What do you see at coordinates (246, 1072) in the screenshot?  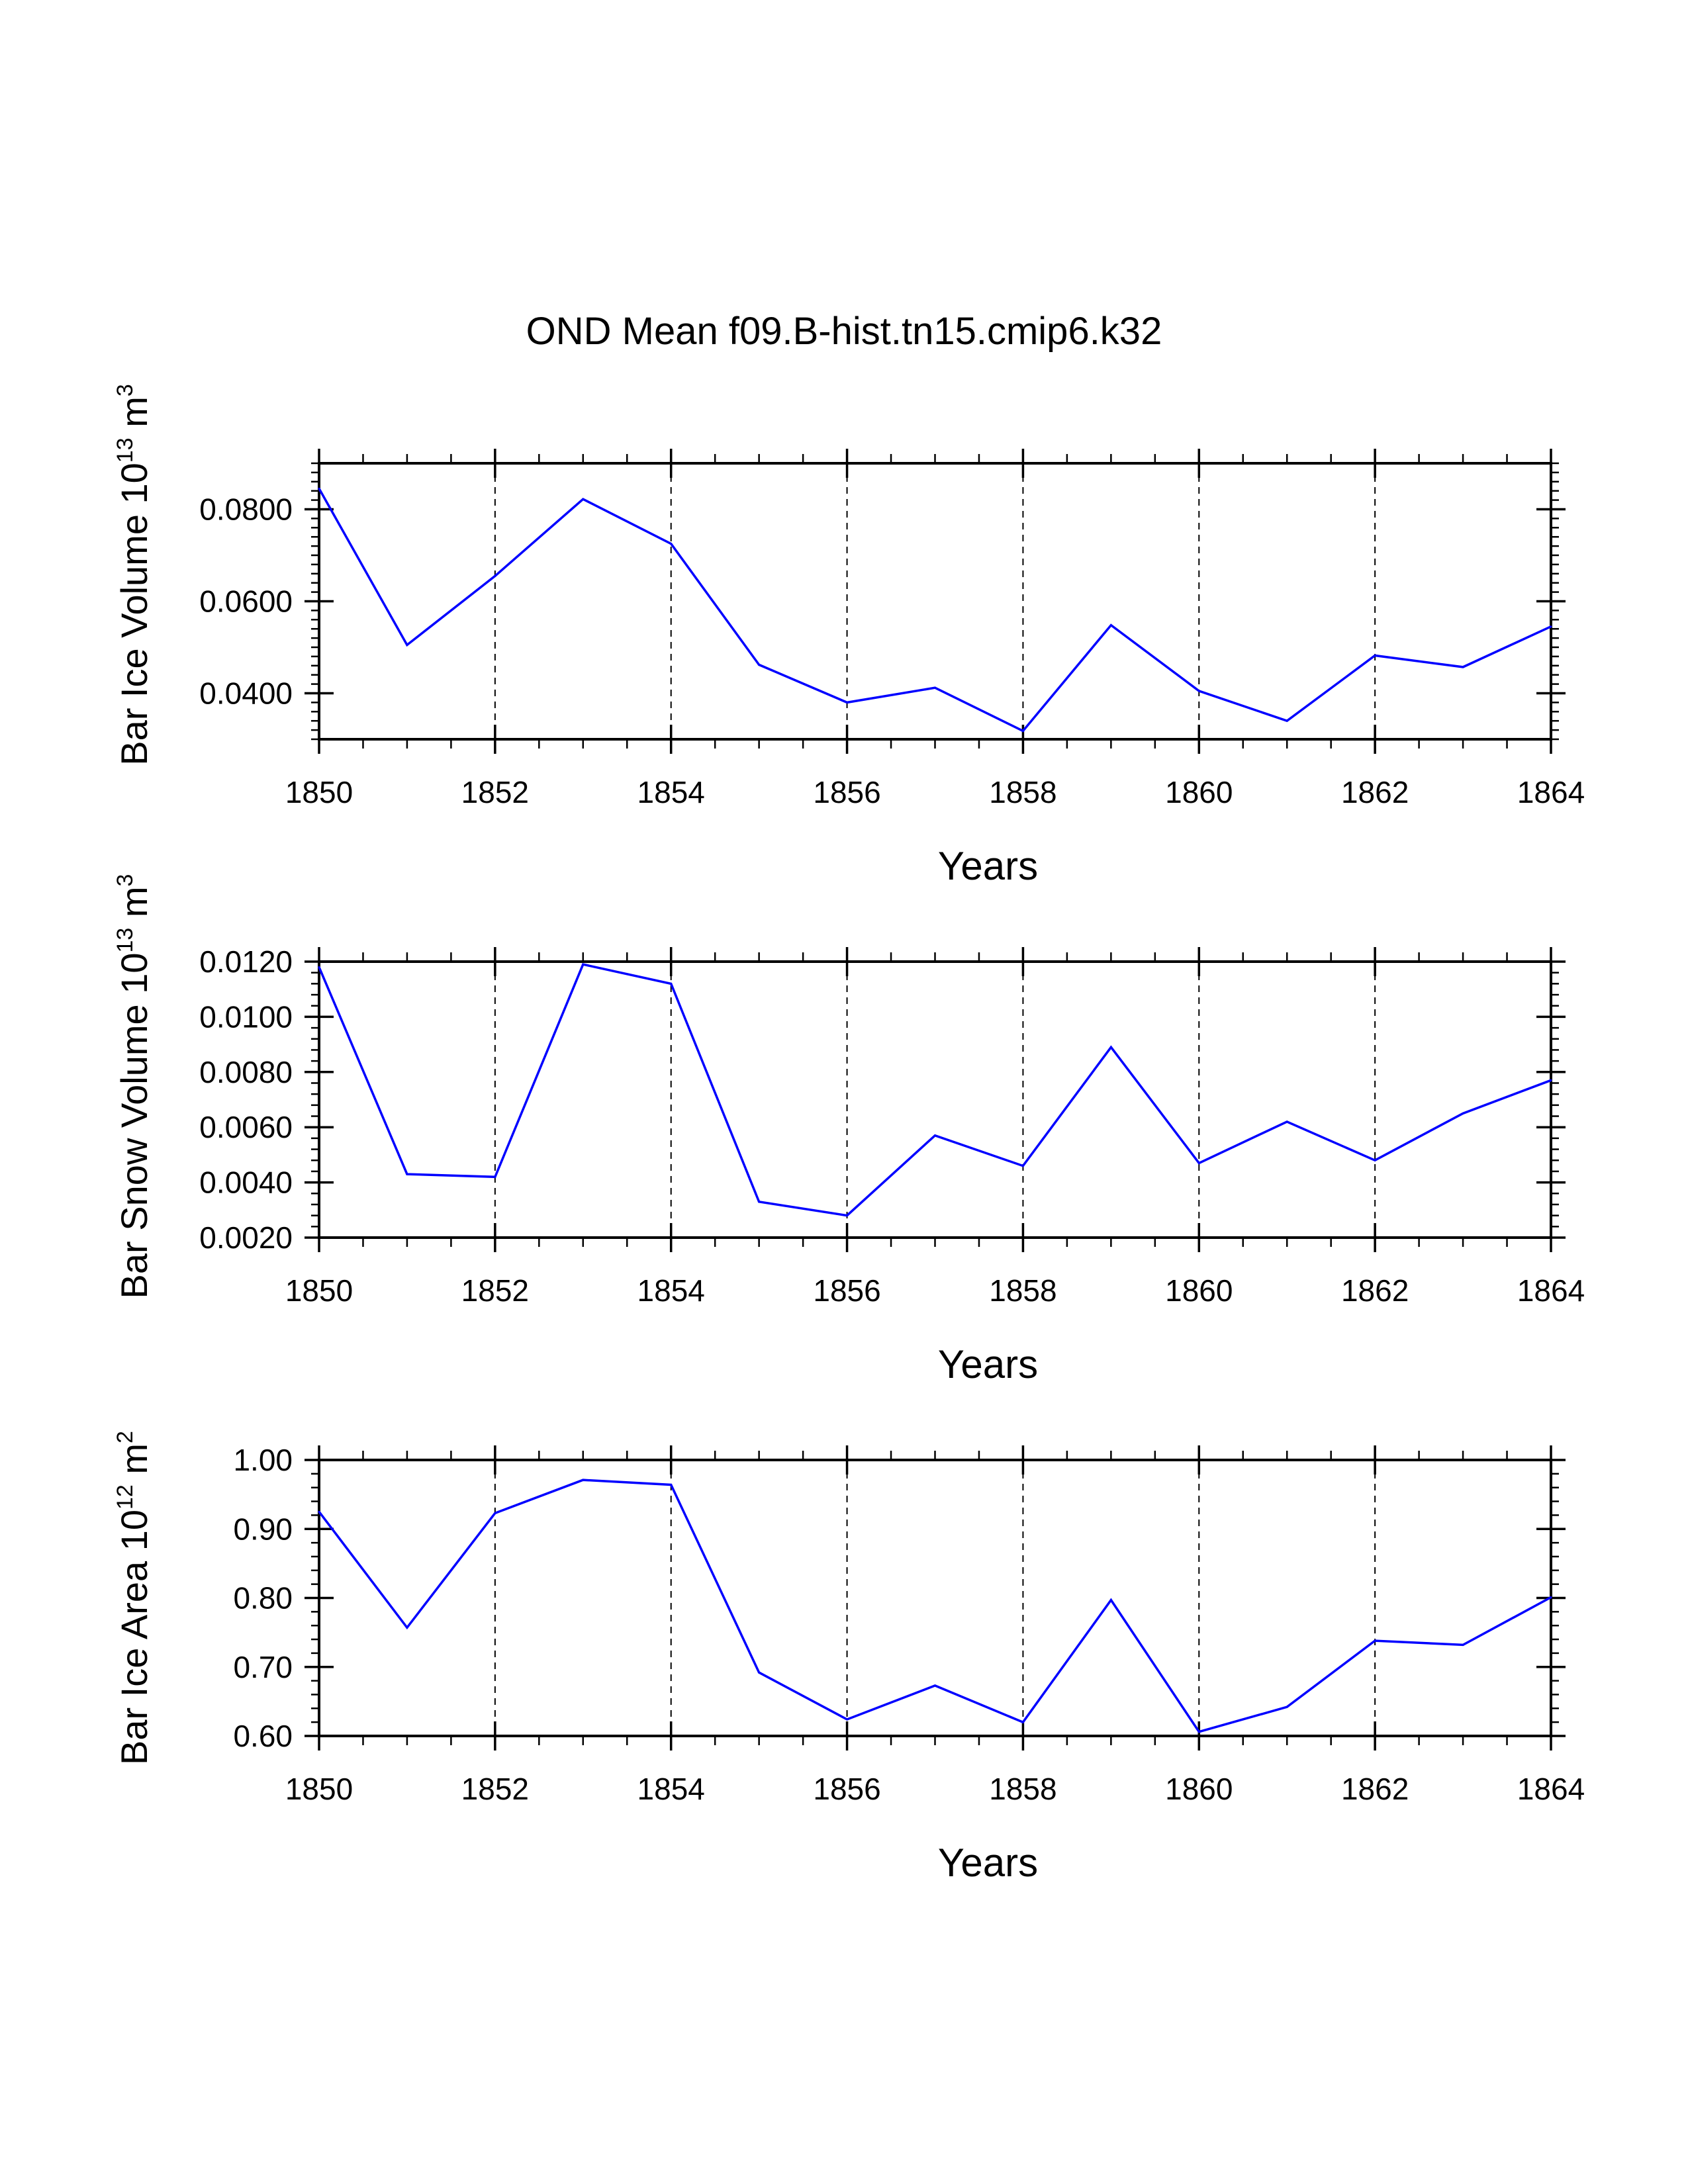 I see `y-tick-label: 0.0080` at bounding box center [246, 1072].